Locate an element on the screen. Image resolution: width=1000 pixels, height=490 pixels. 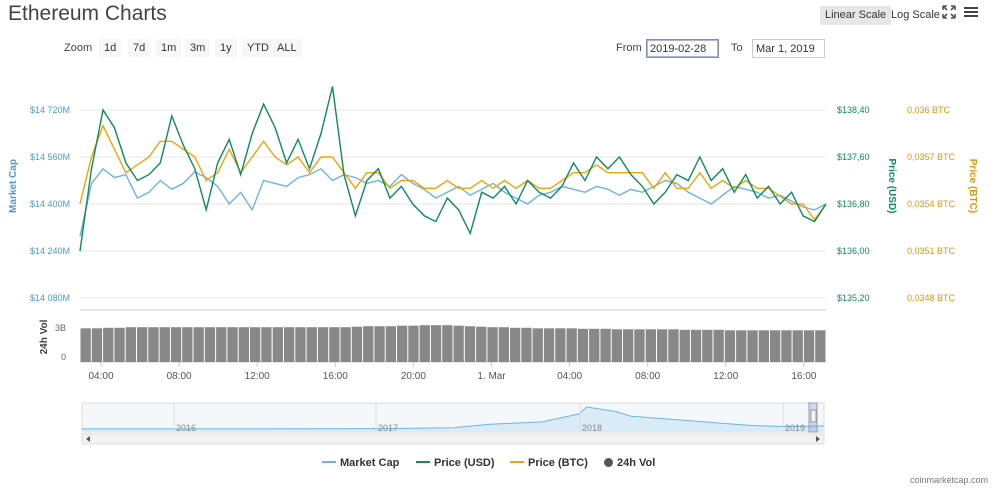
menu-icon-glyph is located at coordinates (971, 12).